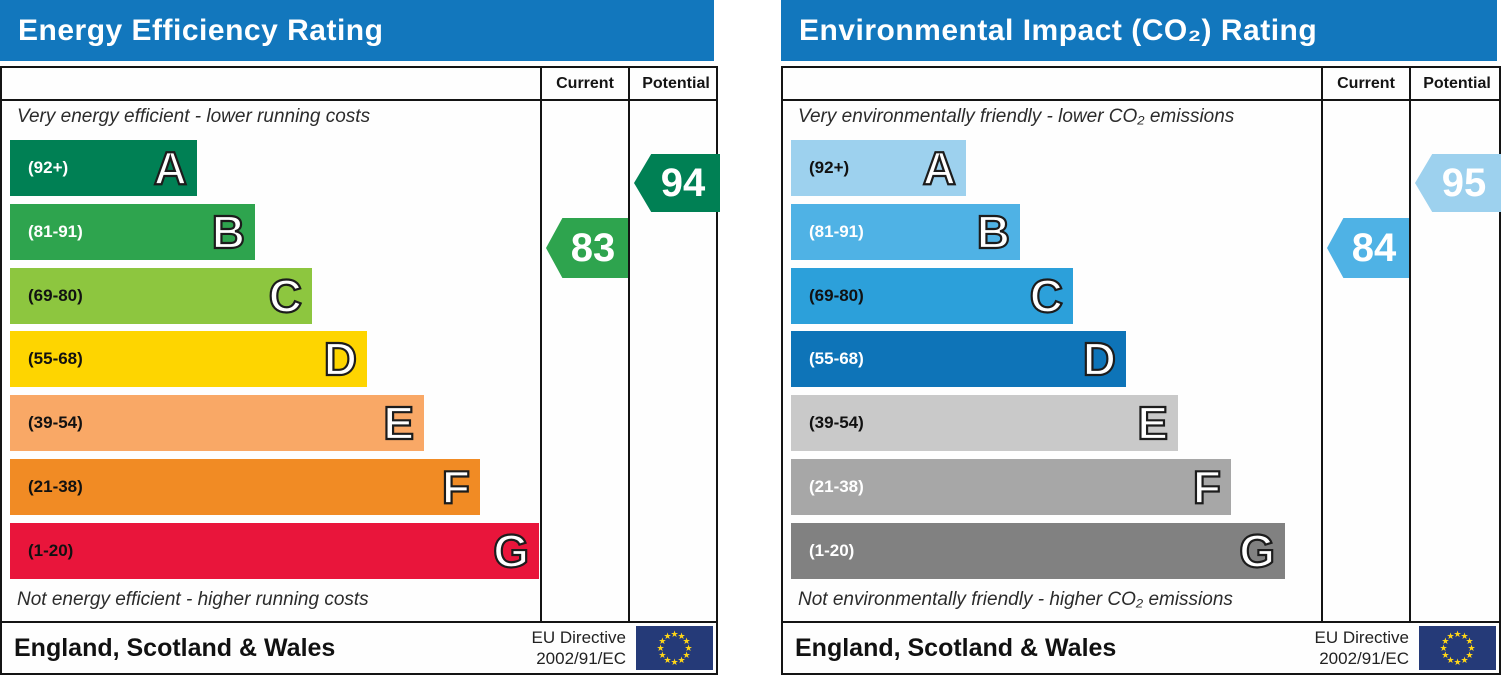 Image resolution: width=1501 pixels, height=675 pixels. I want to click on current-rating-arrow: 83, so click(587, 248).